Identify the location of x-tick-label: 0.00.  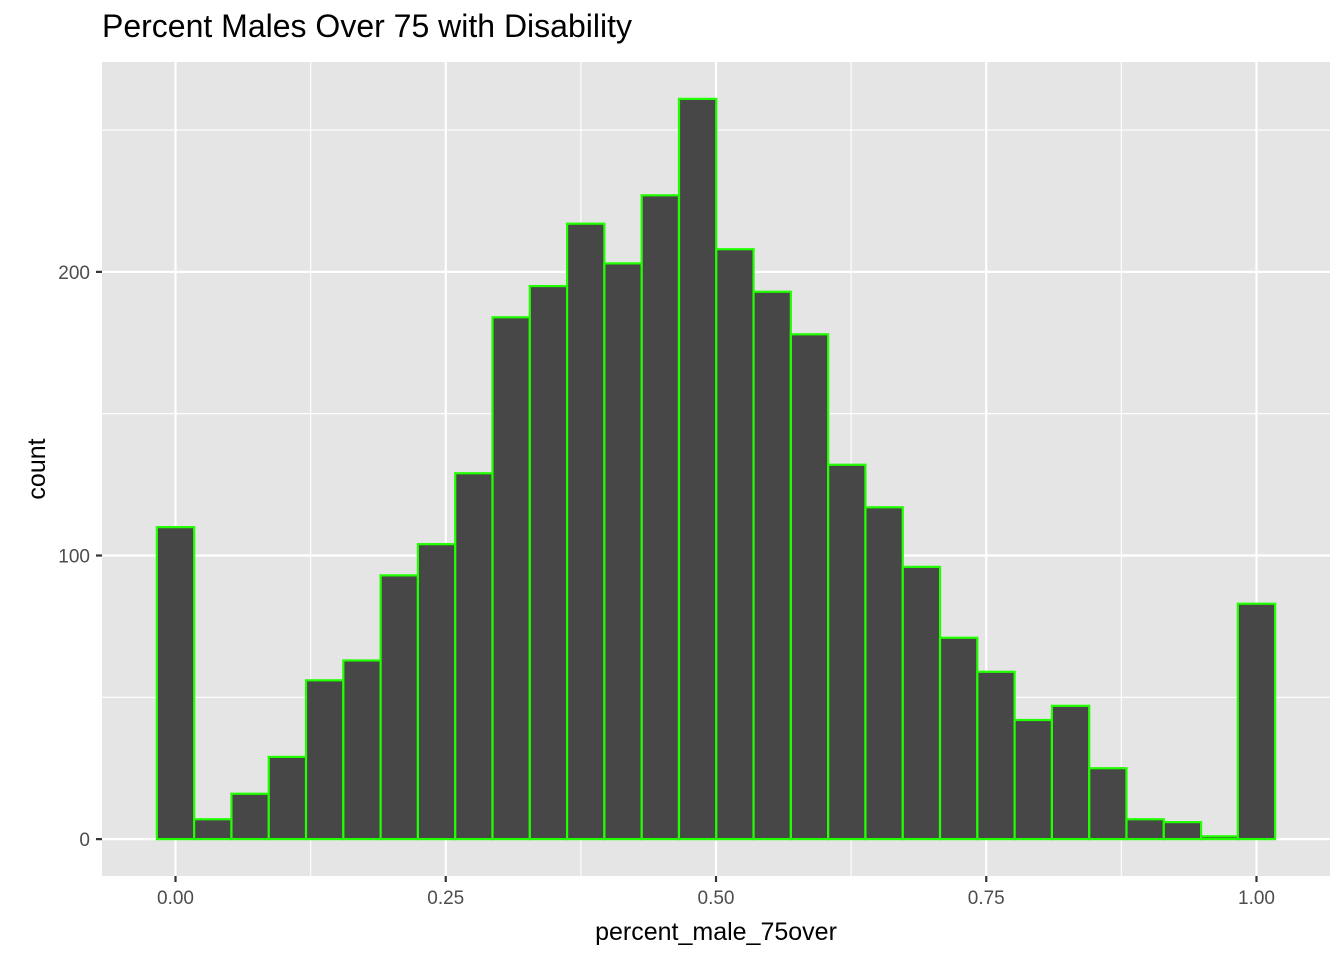
(175, 898).